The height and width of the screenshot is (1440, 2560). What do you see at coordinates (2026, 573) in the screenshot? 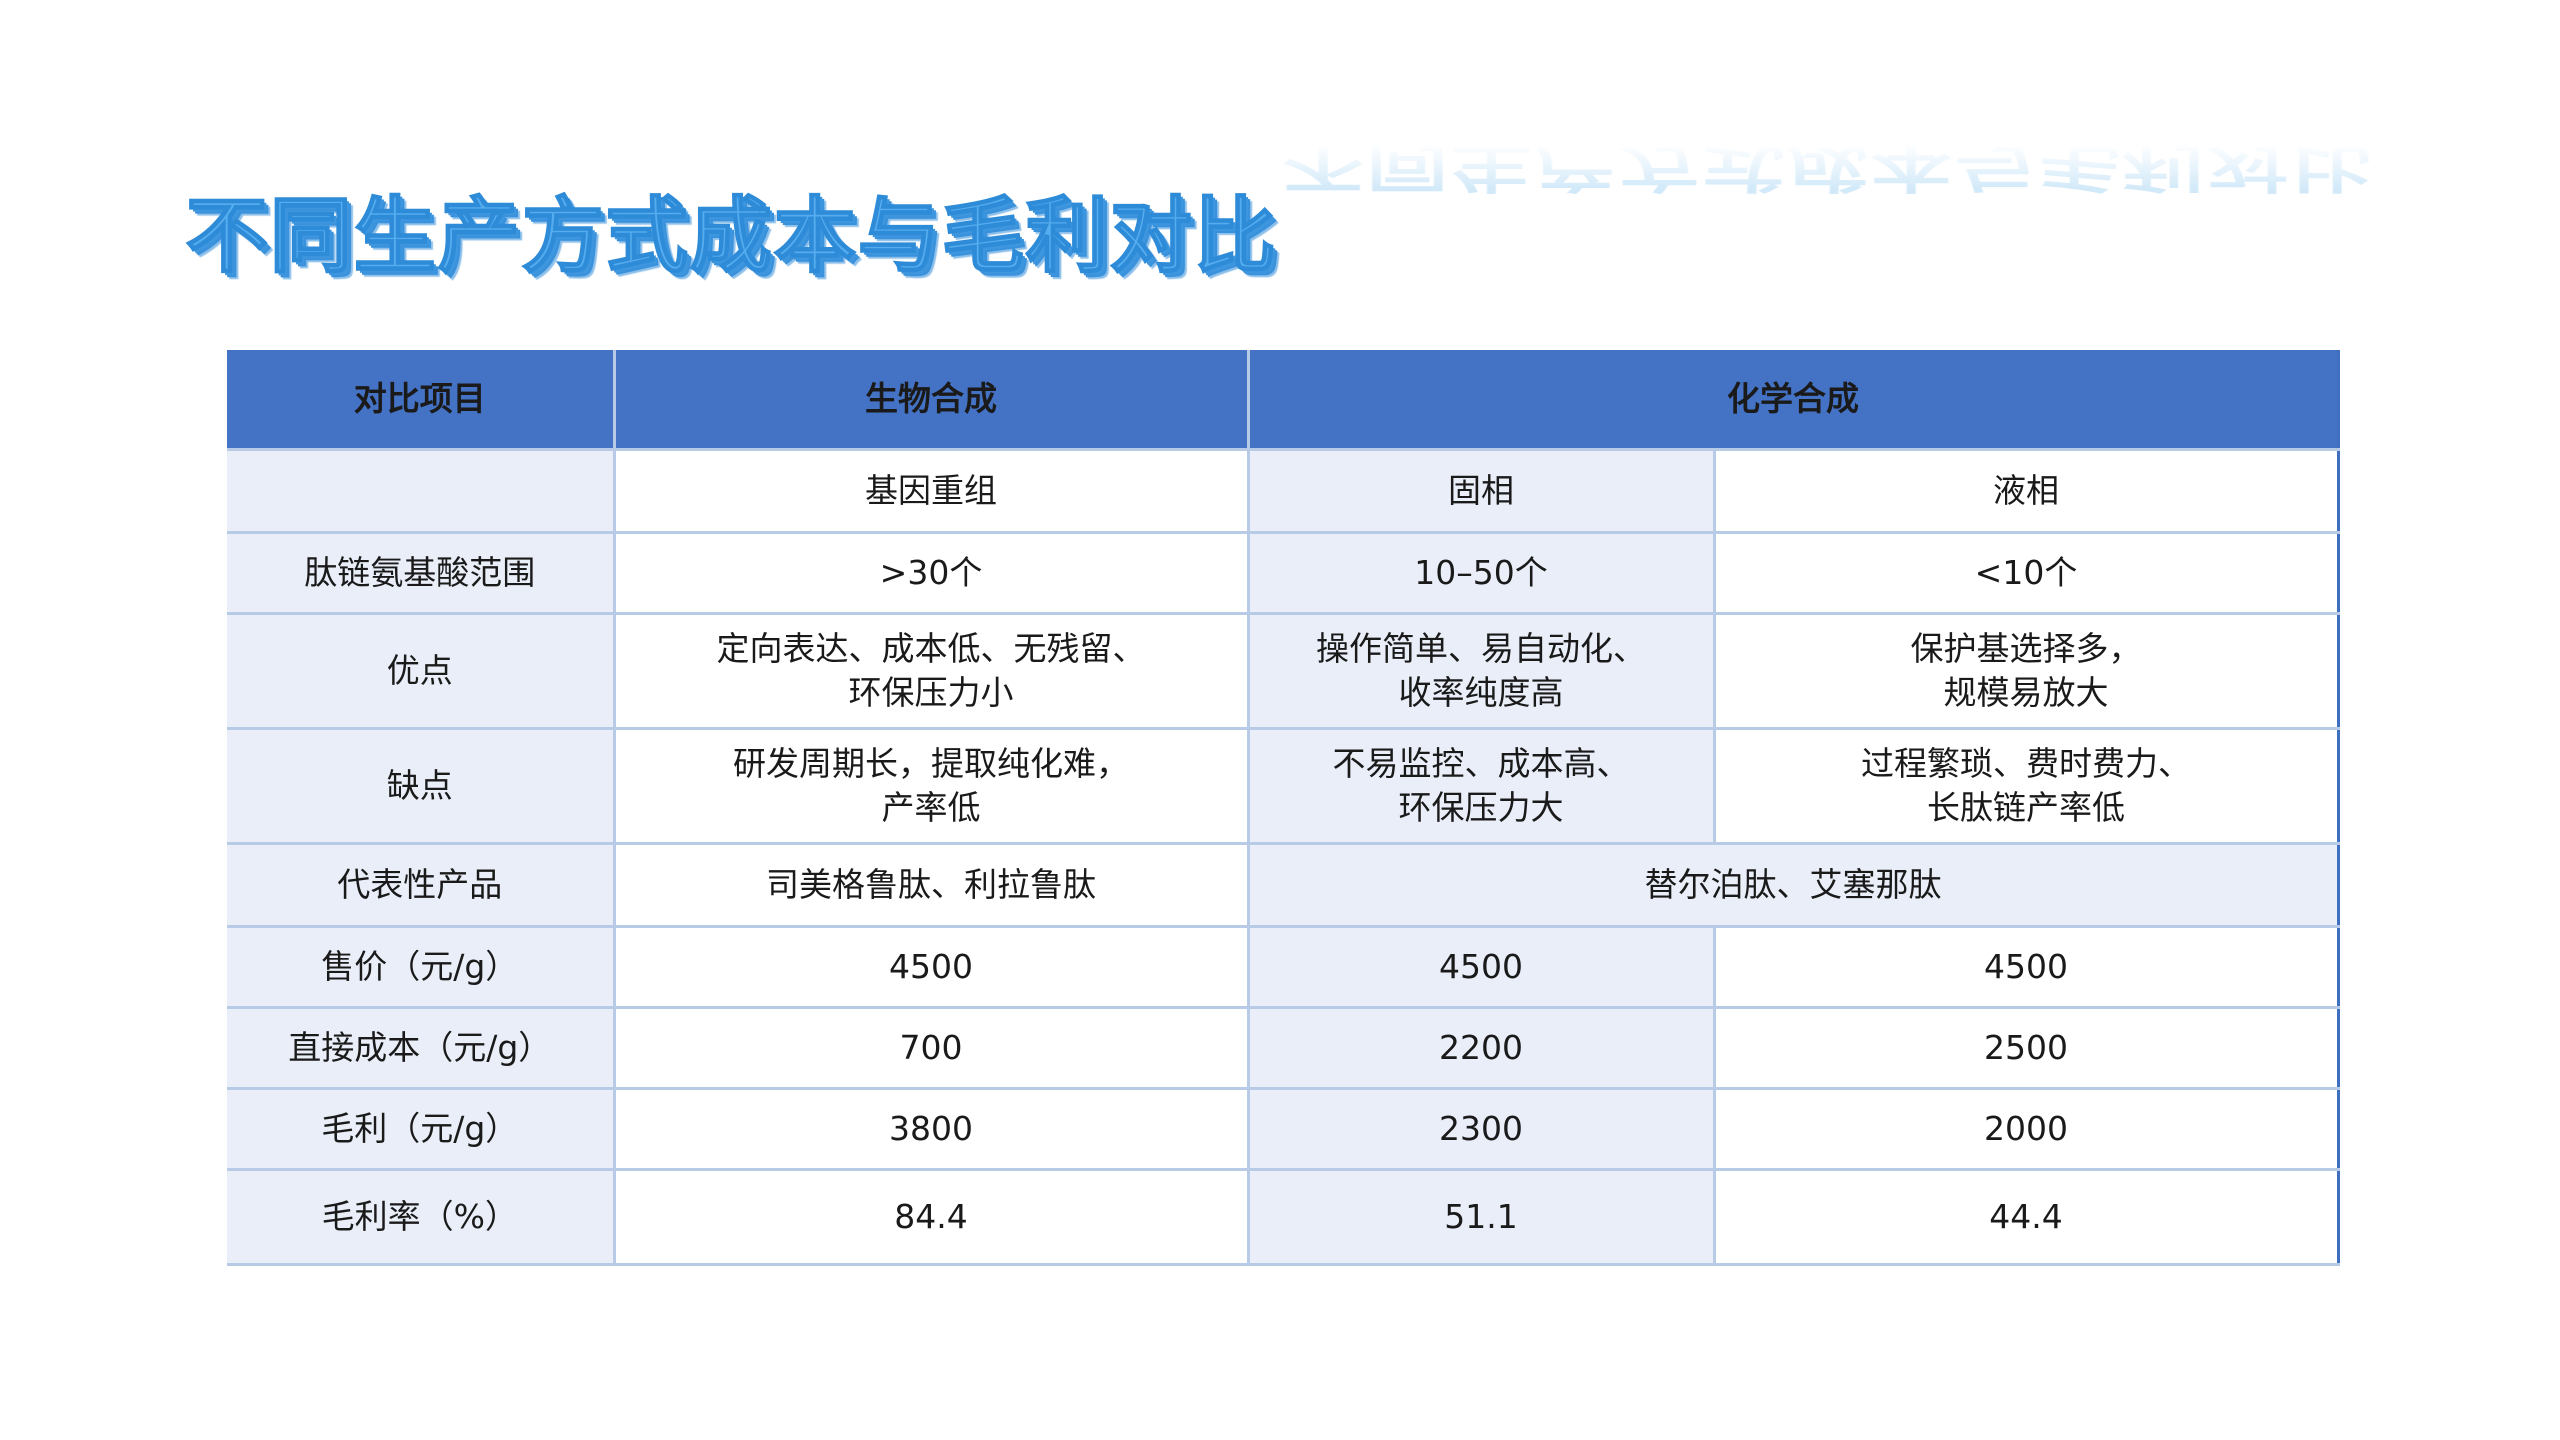
I see `cell-peptide-range-liquid: <10个` at bounding box center [2026, 573].